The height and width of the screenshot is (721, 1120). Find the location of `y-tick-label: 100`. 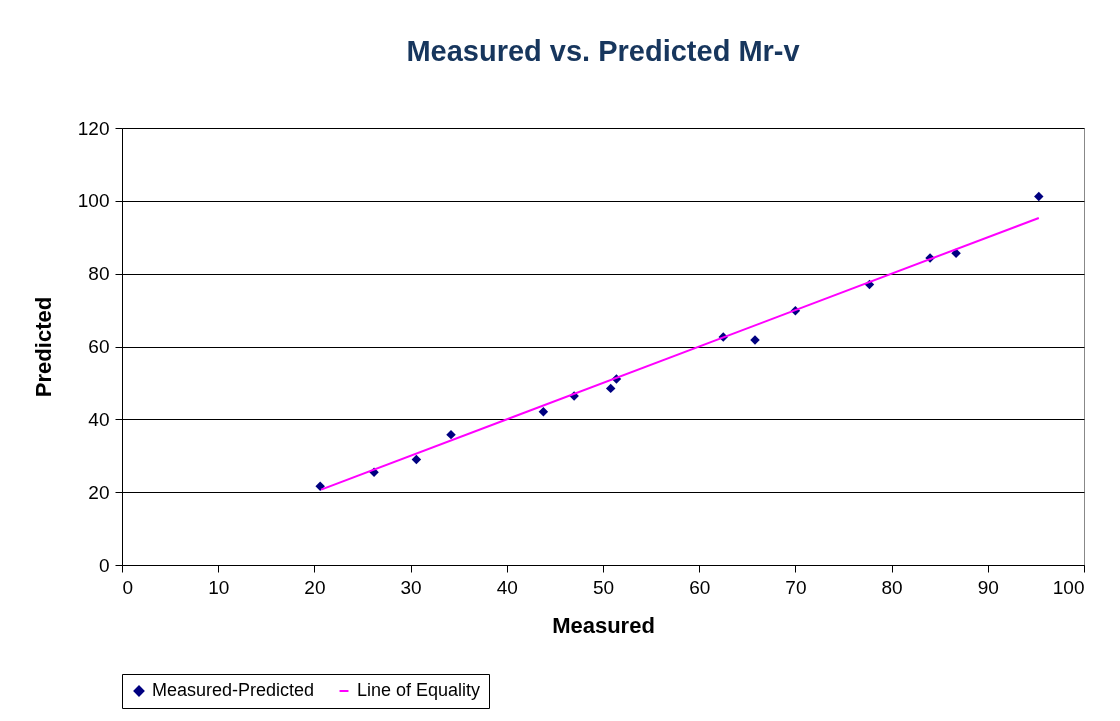

y-tick-label: 100 is located at coordinates (93, 201).